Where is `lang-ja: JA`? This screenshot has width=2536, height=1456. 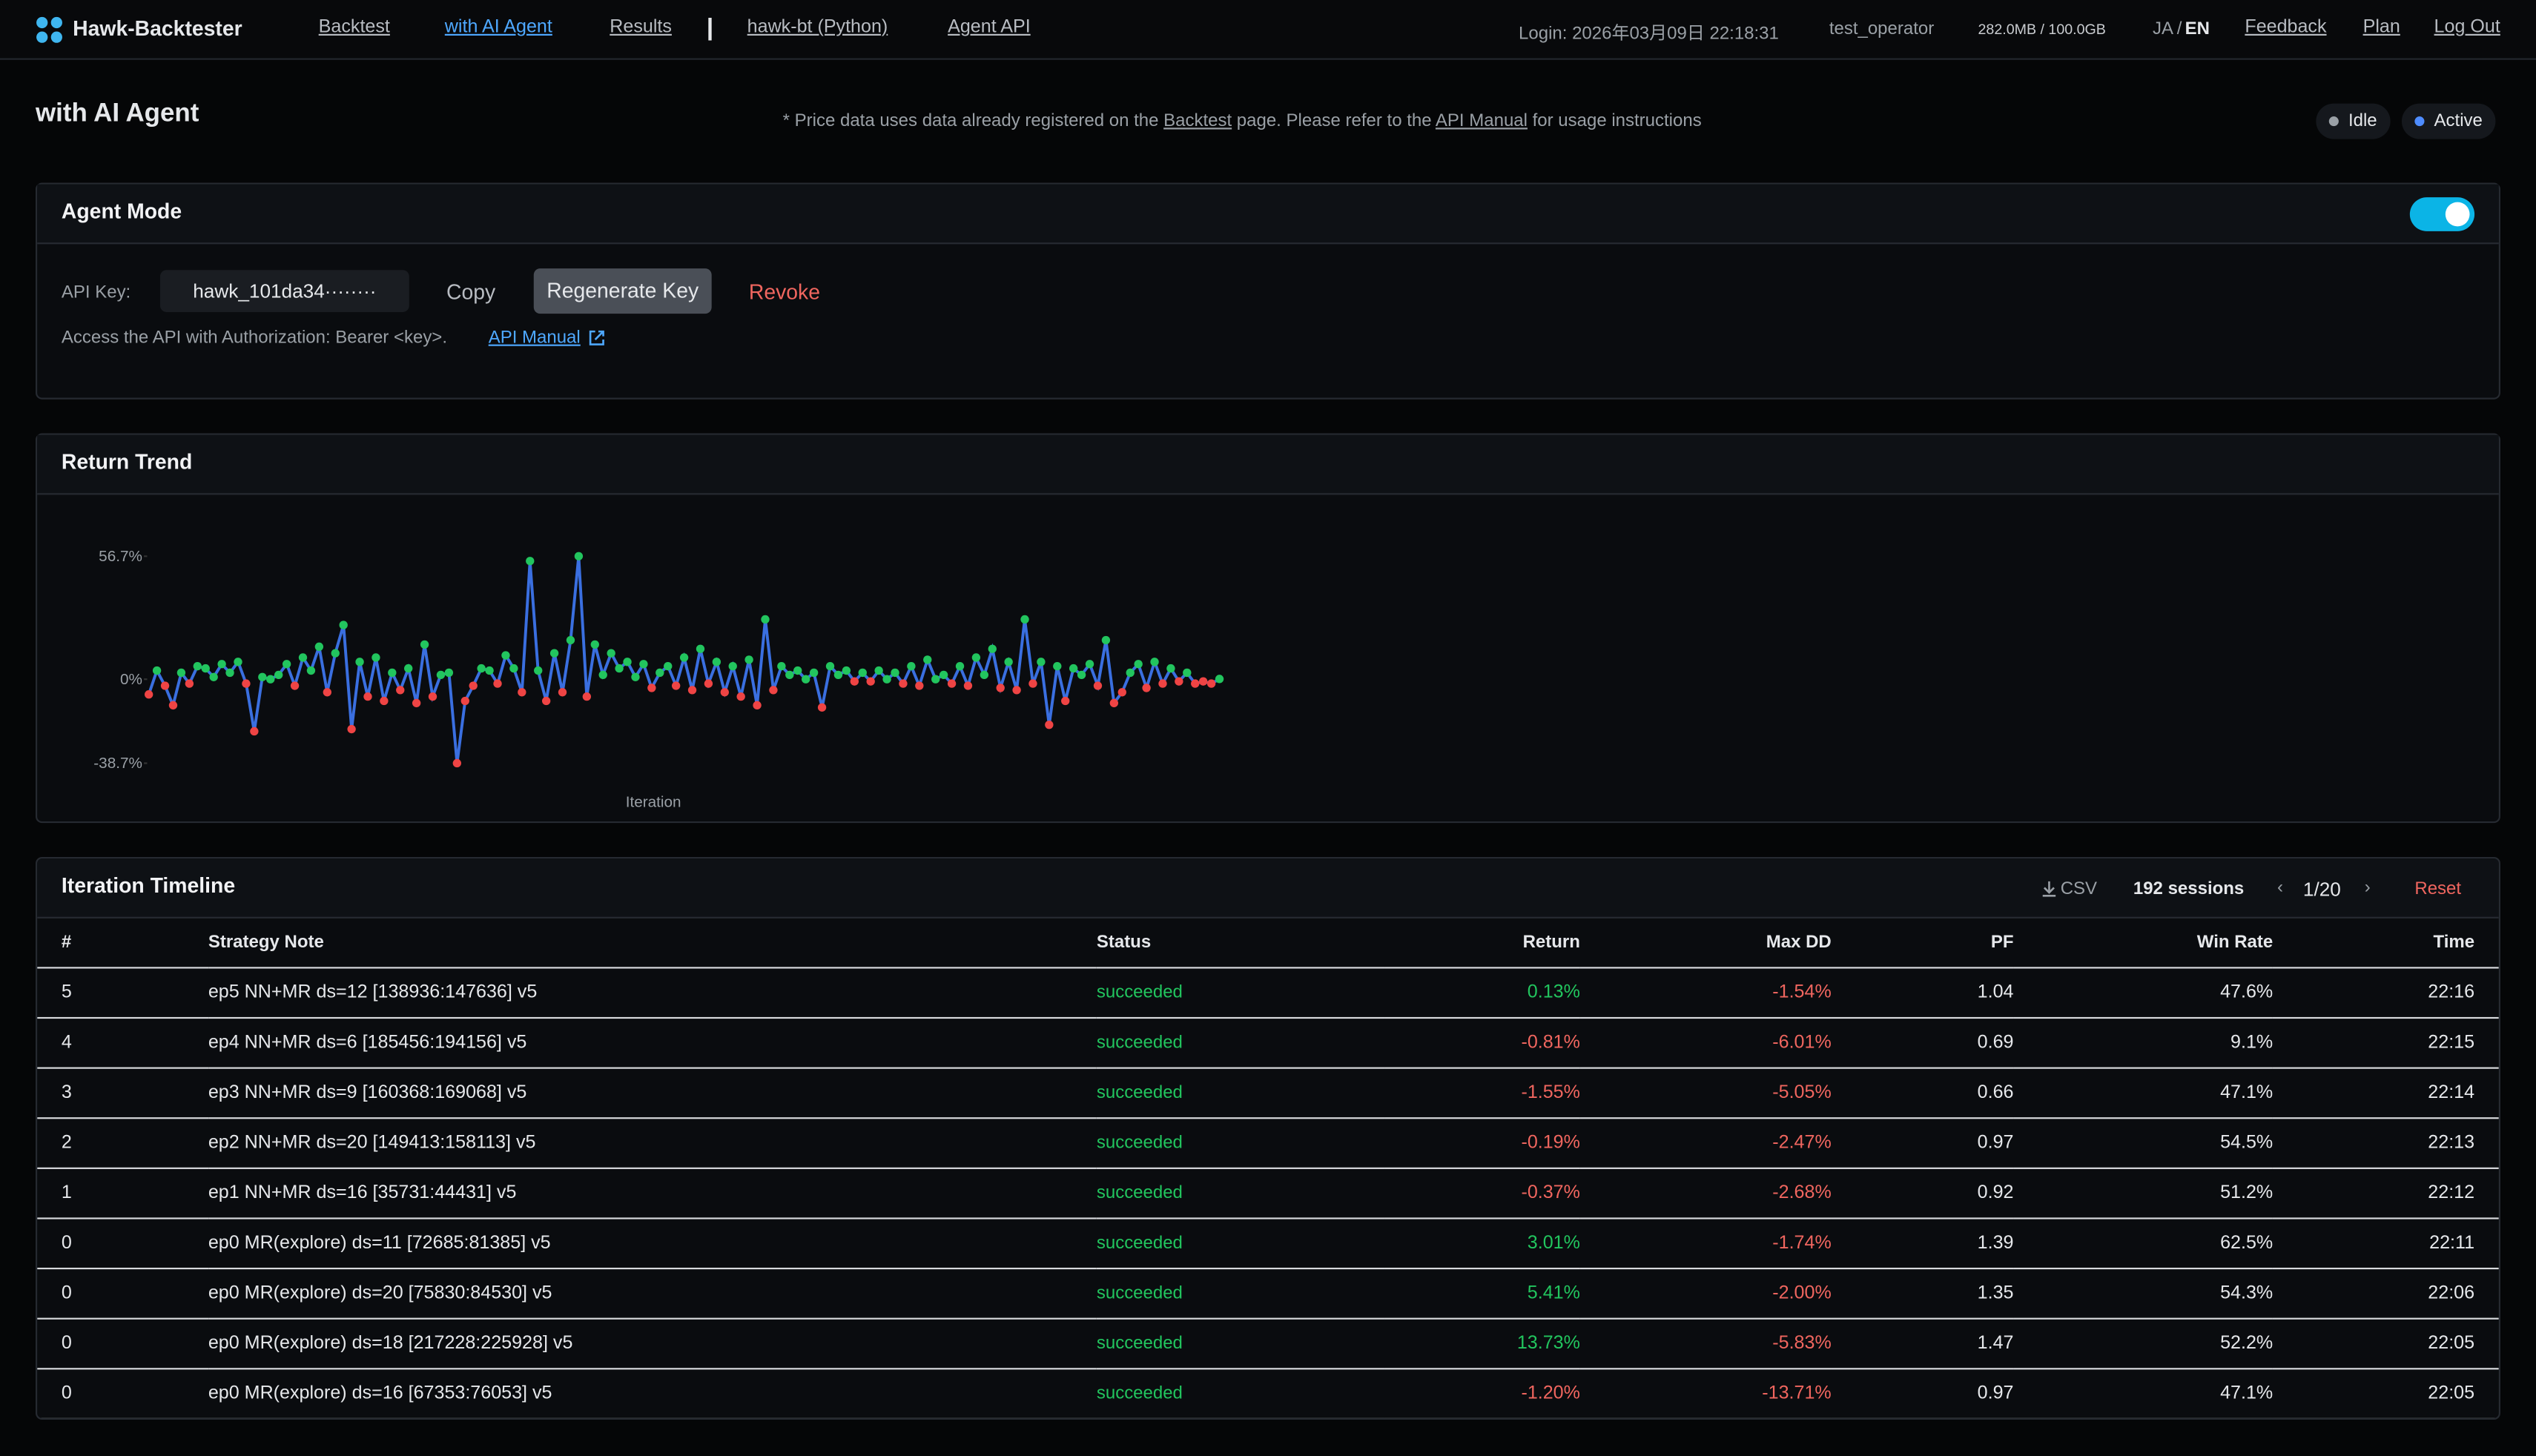 lang-ja: JA is located at coordinates (2164, 29).